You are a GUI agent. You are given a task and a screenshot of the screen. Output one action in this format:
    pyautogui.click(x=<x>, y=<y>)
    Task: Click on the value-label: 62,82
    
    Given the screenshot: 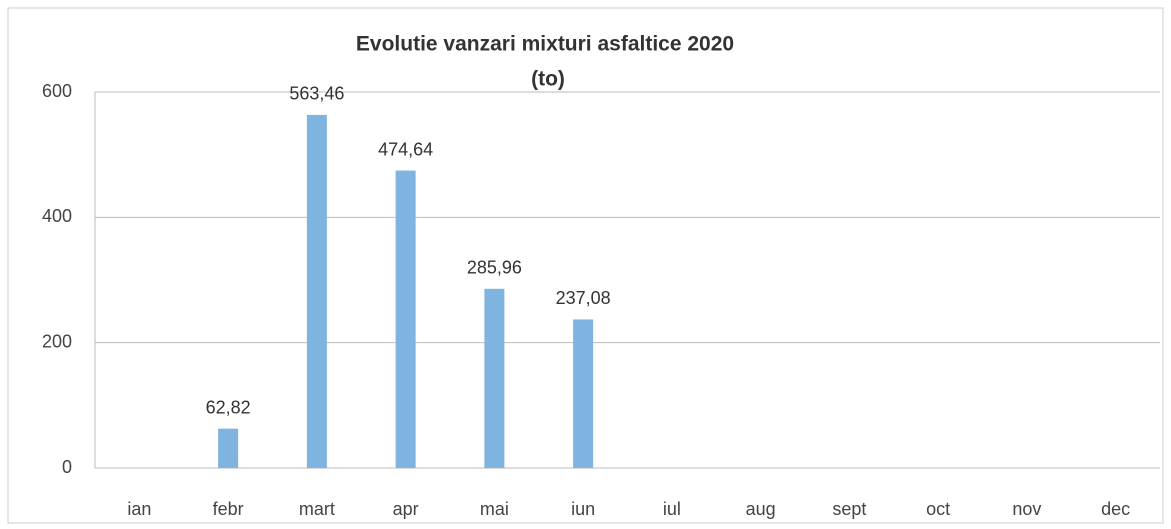 What is the action you would take?
    pyautogui.click(x=228, y=407)
    